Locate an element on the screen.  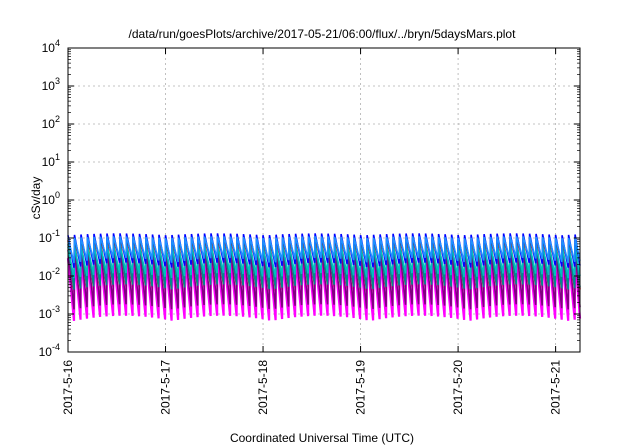
y-tick-label: 10⁻³ is located at coordinates (49, 312).